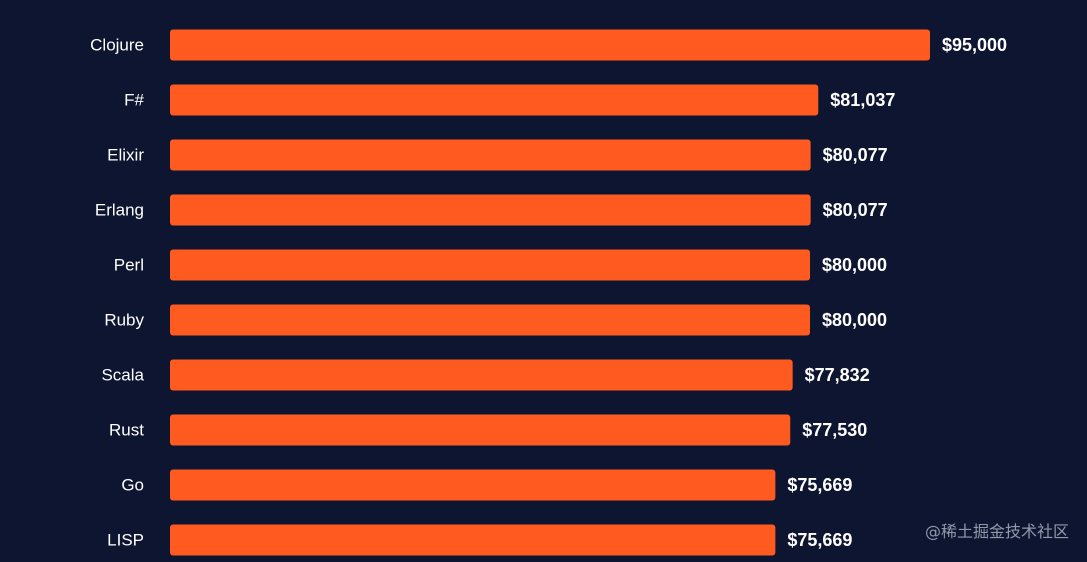 The width and height of the screenshot is (1087, 562). Describe the element at coordinates (132, 485) in the screenshot. I see `category-label: Go` at that location.